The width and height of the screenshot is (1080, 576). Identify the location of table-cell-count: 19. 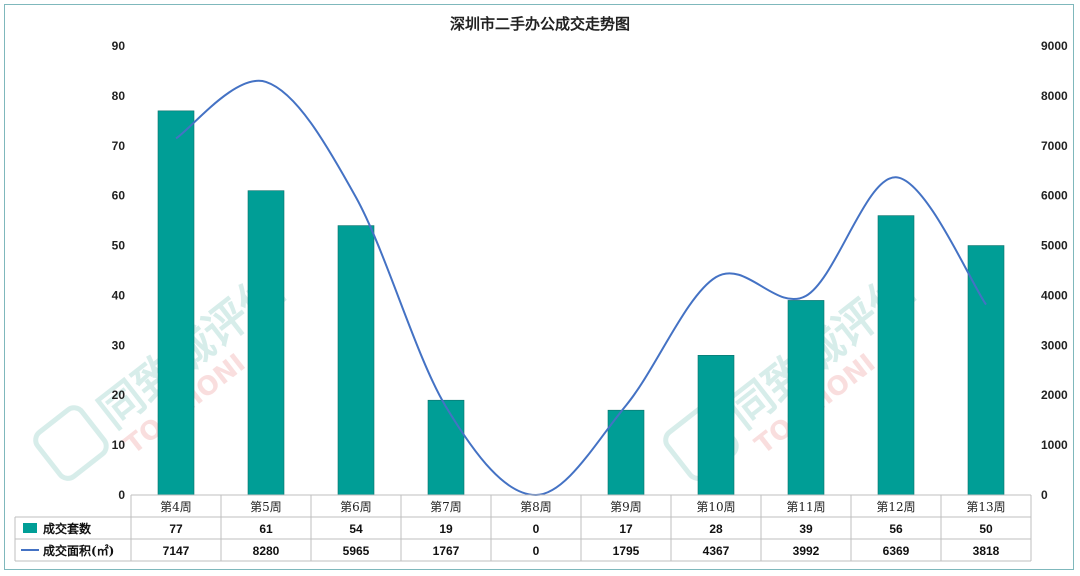
(446, 529).